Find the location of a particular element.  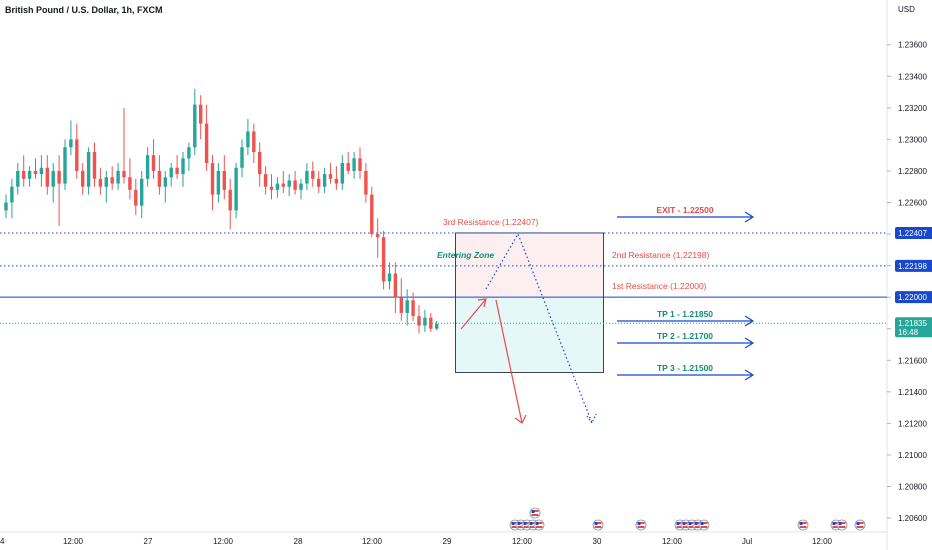

target-zone-box is located at coordinates (529, 335).